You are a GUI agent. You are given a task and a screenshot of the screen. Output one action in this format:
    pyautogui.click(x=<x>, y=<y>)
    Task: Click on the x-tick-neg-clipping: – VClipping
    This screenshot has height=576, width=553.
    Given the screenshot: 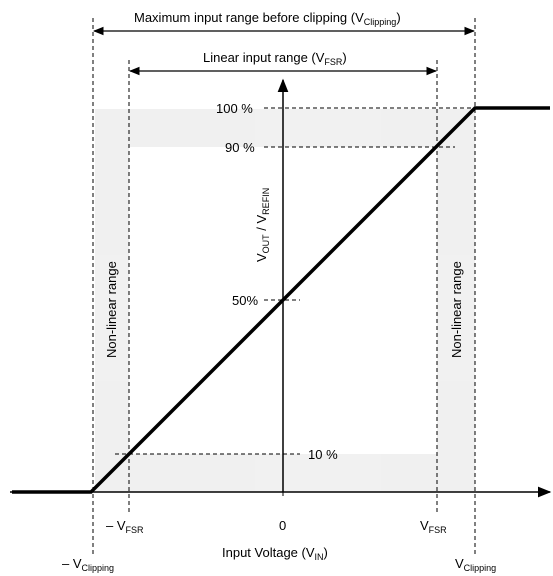 What is the action you would take?
    pyautogui.click(x=88, y=564)
    